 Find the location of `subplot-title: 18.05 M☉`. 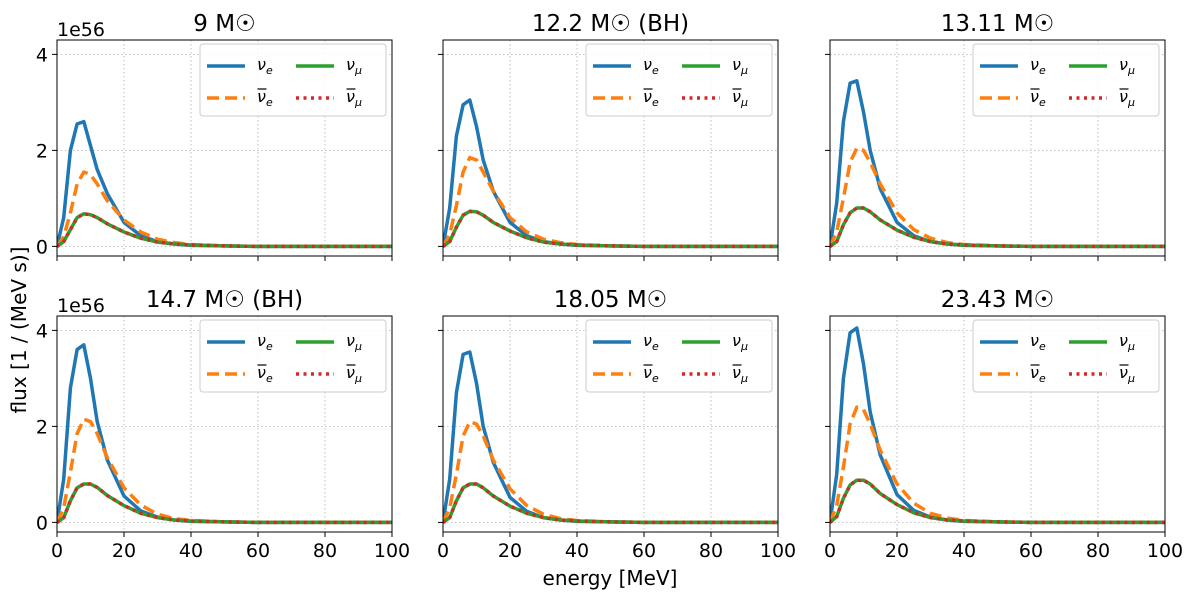

subplot-title: 18.05 M☉ is located at coordinates (611, 300).